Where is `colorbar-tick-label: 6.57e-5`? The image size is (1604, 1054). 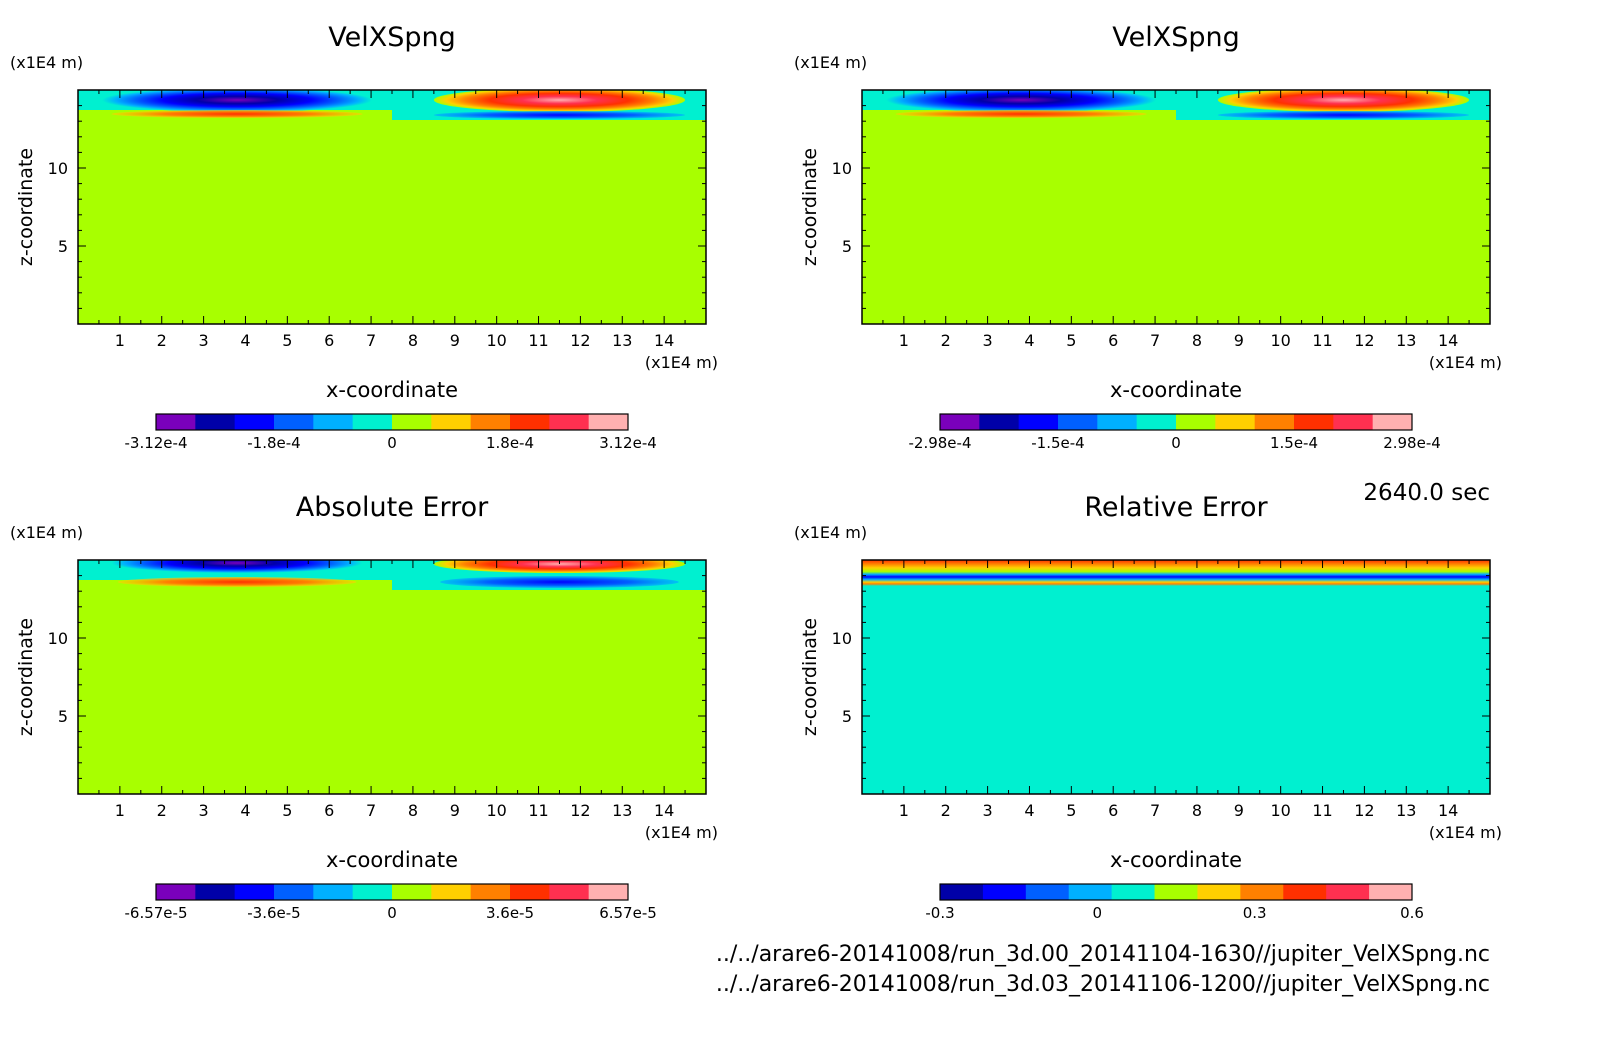
colorbar-tick-label: 6.57e-5 is located at coordinates (628, 913).